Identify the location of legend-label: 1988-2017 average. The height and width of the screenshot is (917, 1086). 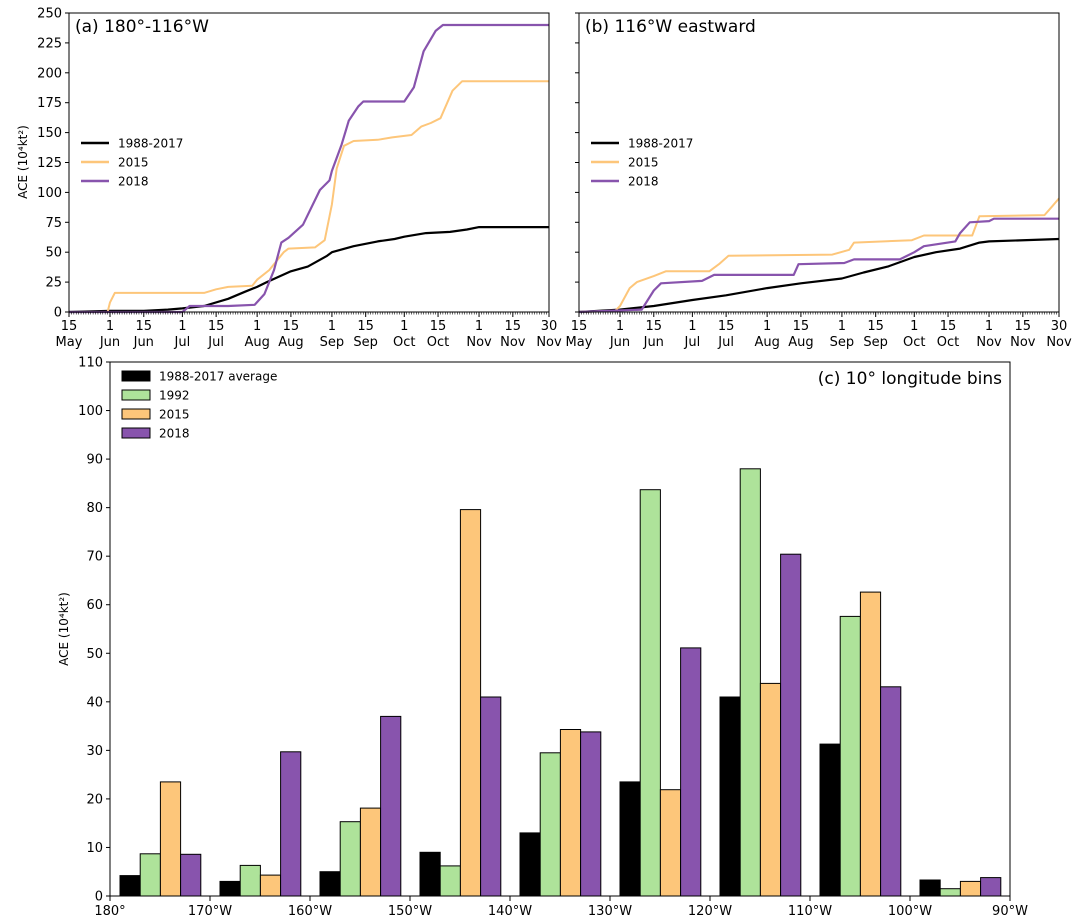
(218, 377).